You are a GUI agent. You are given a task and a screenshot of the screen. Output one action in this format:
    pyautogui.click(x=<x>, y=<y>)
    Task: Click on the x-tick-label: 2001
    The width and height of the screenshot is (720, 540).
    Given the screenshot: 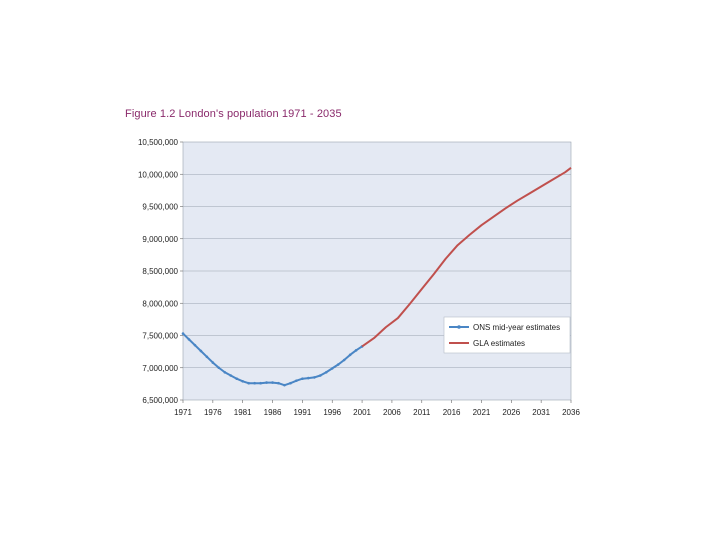 What is the action you would take?
    pyautogui.click(x=362, y=412)
    